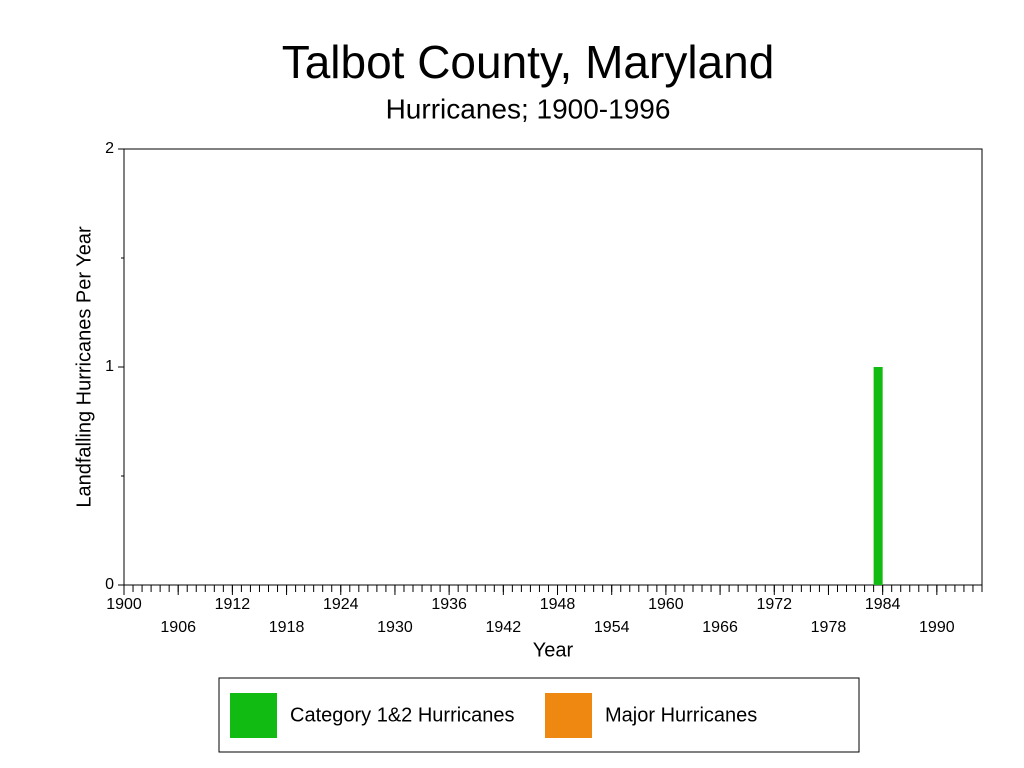 The height and width of the screenshot is (768, 1024). What do you see at coordinates (528, 108) in the screenshot?
I see `chart-subtitle: Hurricanes; 1900-1996` at bounding box center [528, 108].